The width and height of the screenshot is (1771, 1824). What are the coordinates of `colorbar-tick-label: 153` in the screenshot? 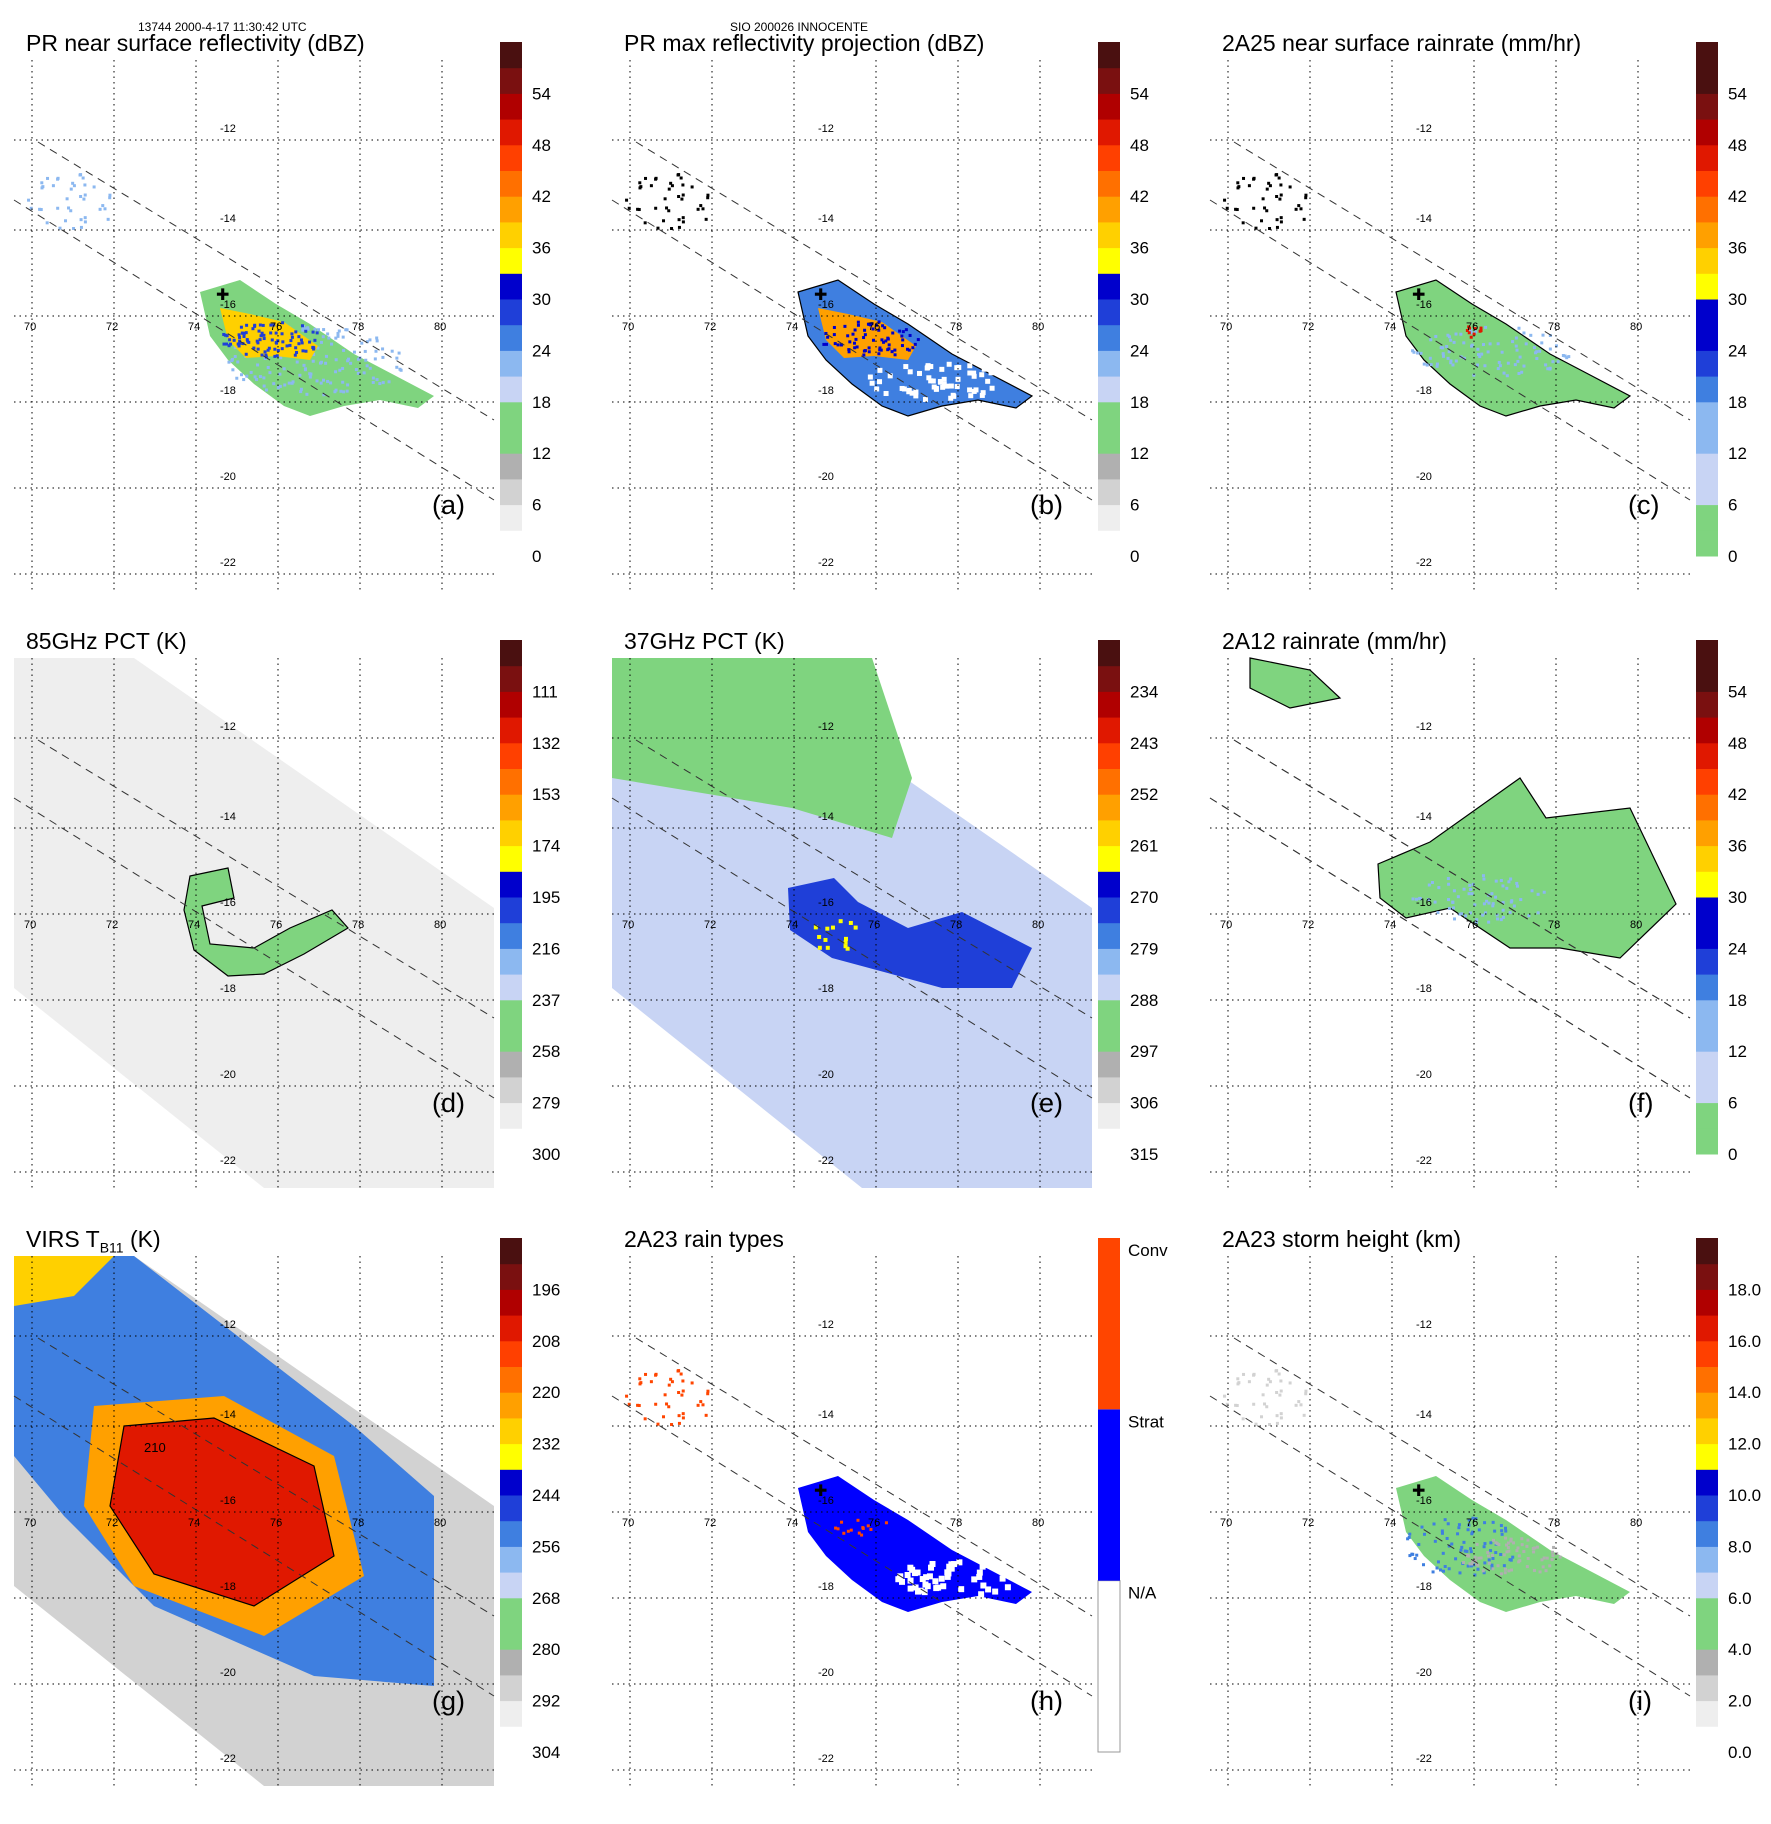 It's located at (546, 794).